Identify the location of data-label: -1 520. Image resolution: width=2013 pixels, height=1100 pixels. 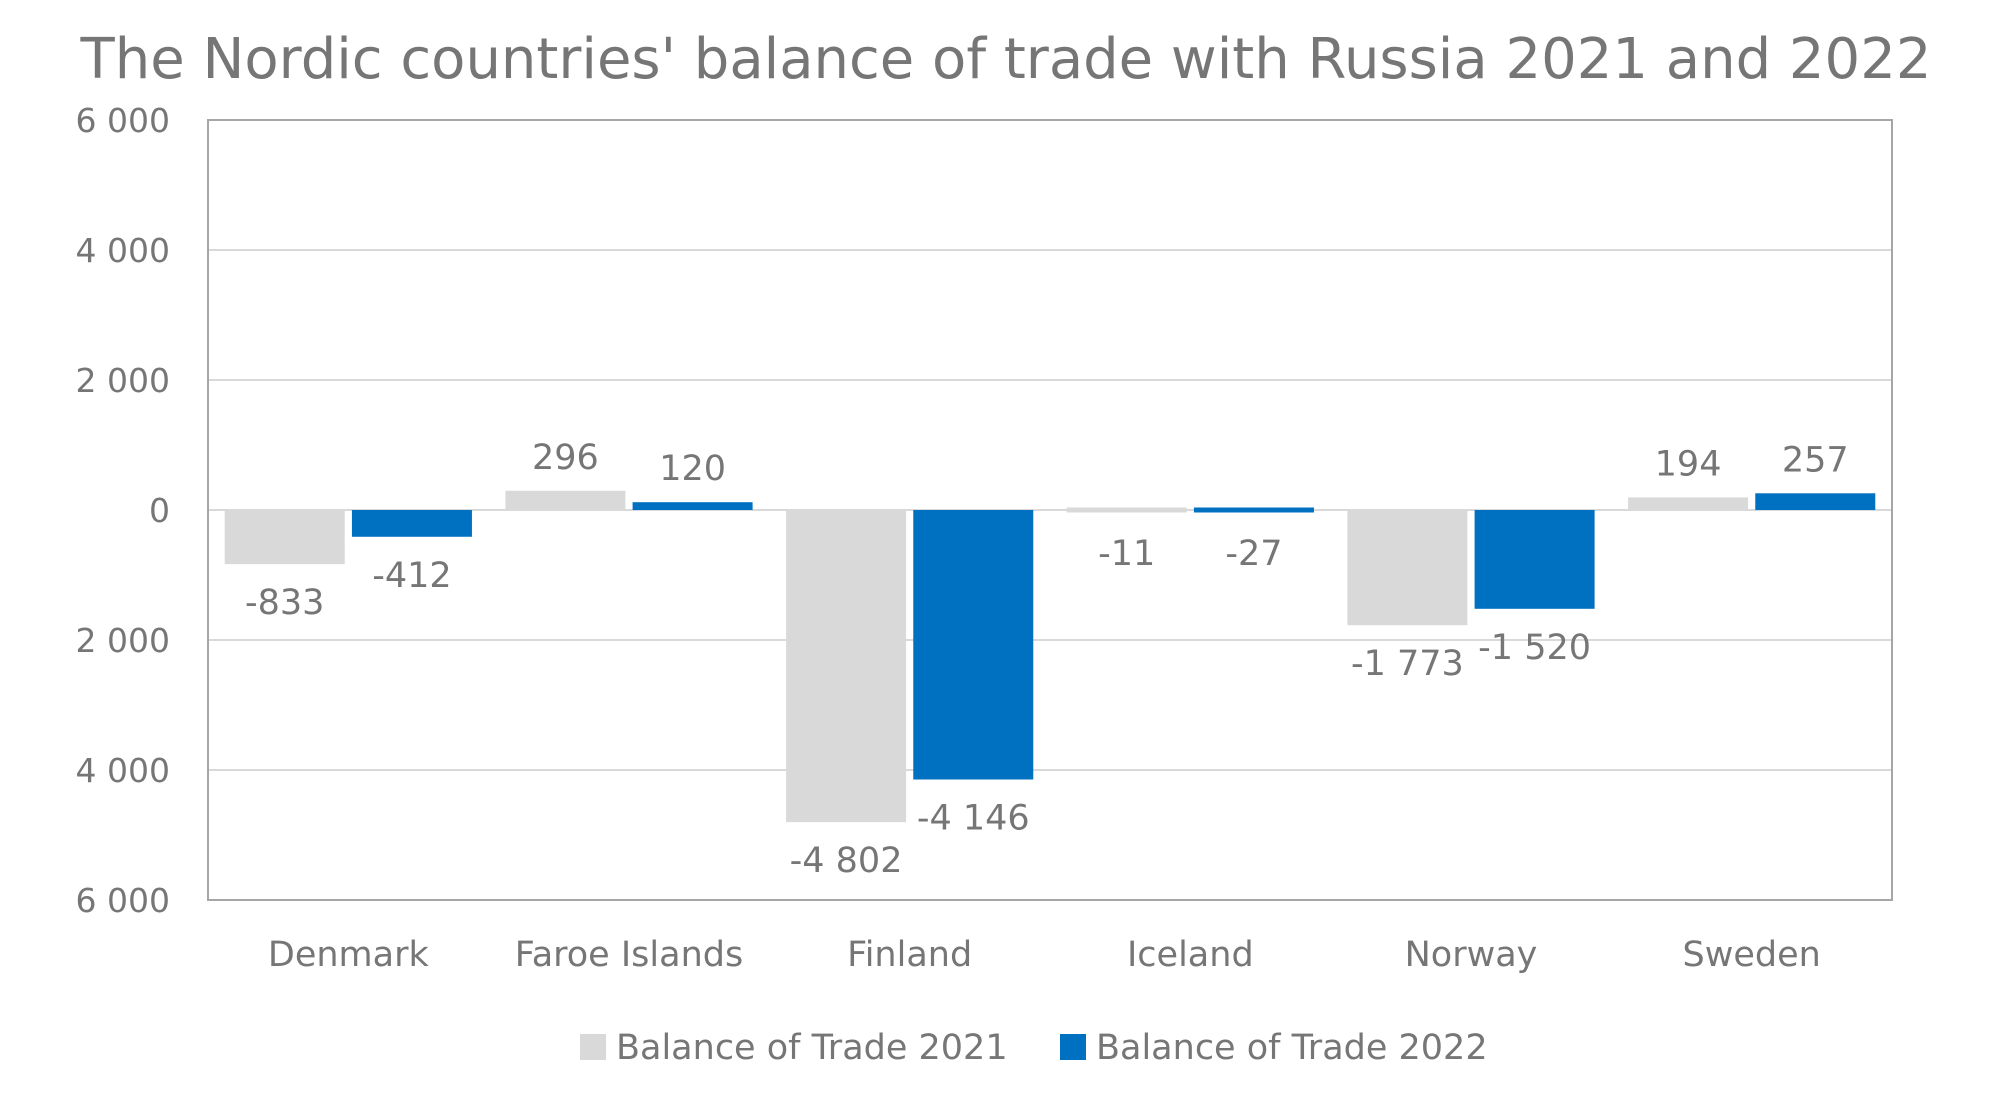
(1534, 648).